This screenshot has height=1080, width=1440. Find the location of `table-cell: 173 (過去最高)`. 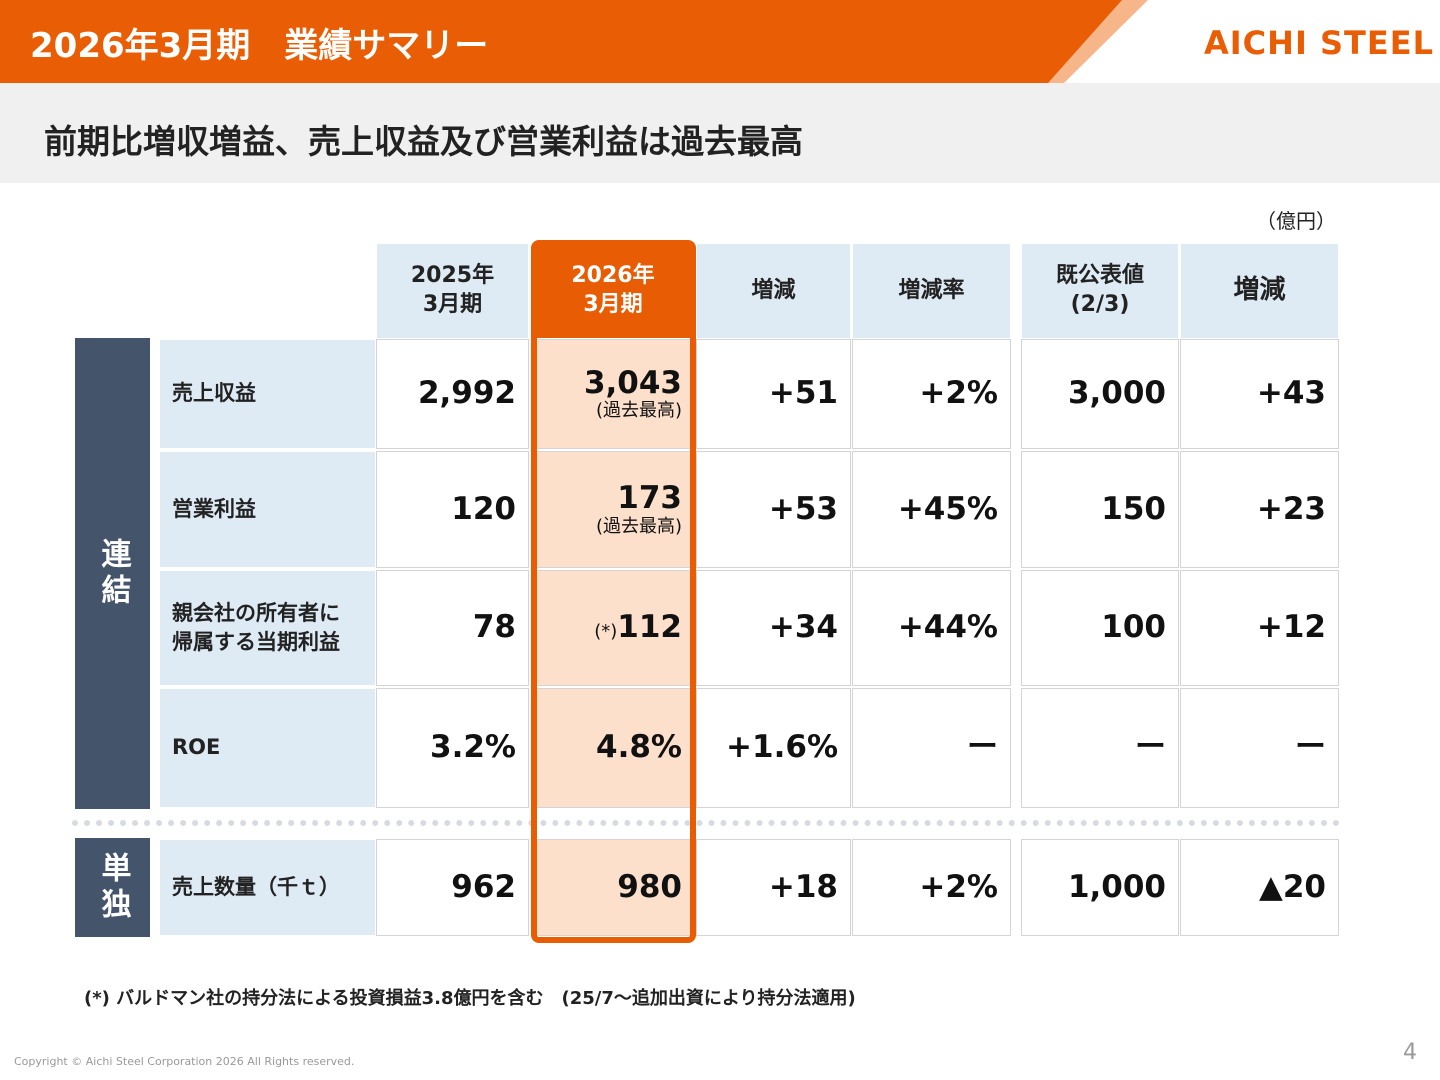

table-cell: 173 (過去最高) is located at coordinates (613, 509).